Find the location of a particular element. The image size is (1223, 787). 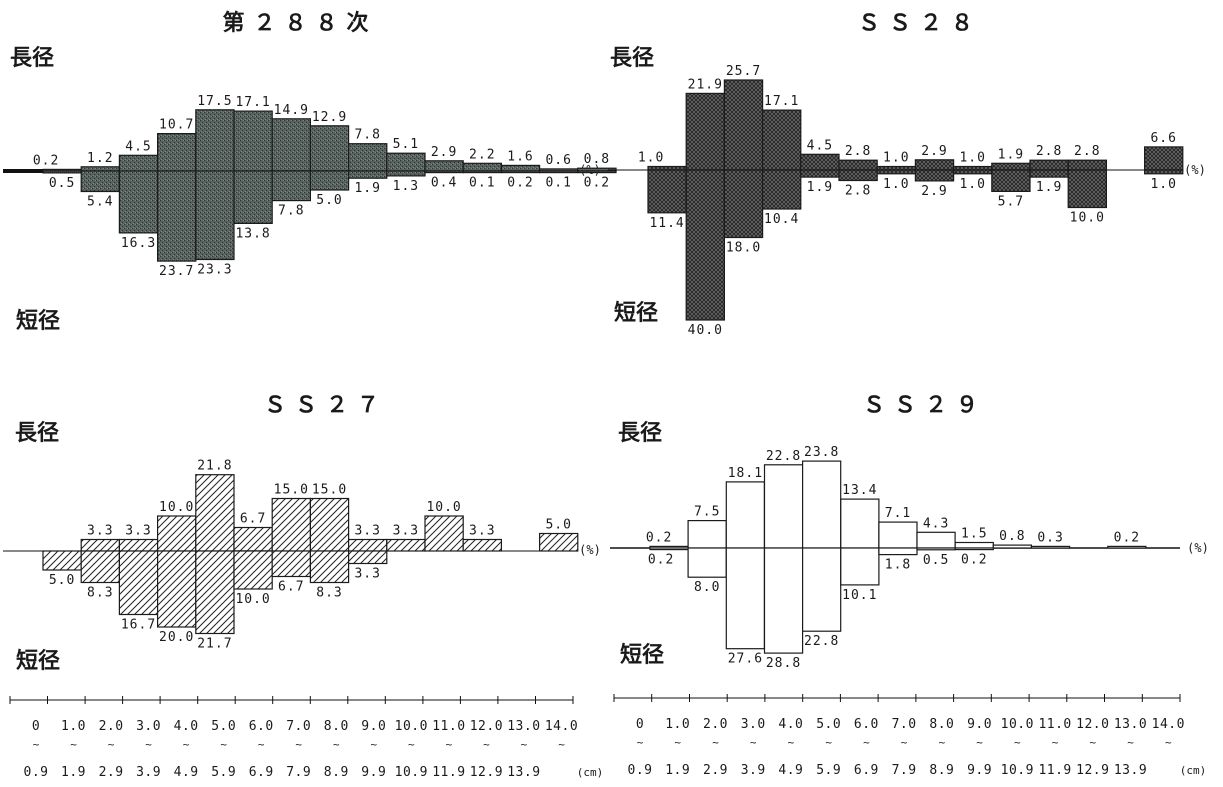

short-axis-value-label: 11.4 is located at coordinates (666, 223).